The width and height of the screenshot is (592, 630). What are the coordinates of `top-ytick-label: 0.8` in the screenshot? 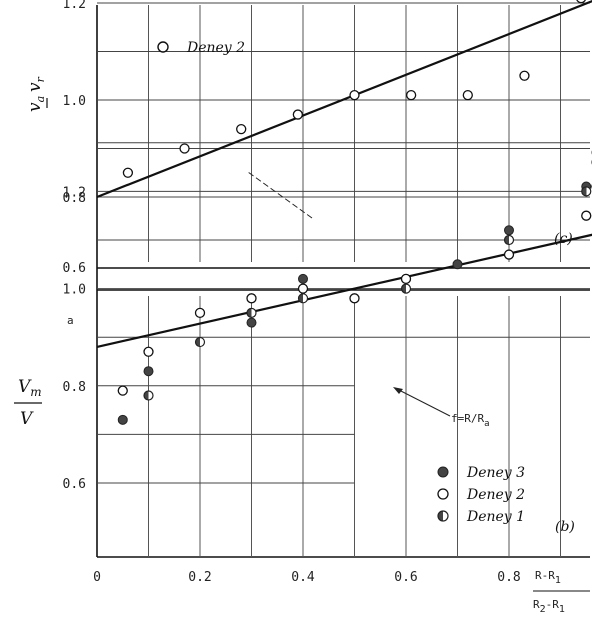 It's located at (74, 198).